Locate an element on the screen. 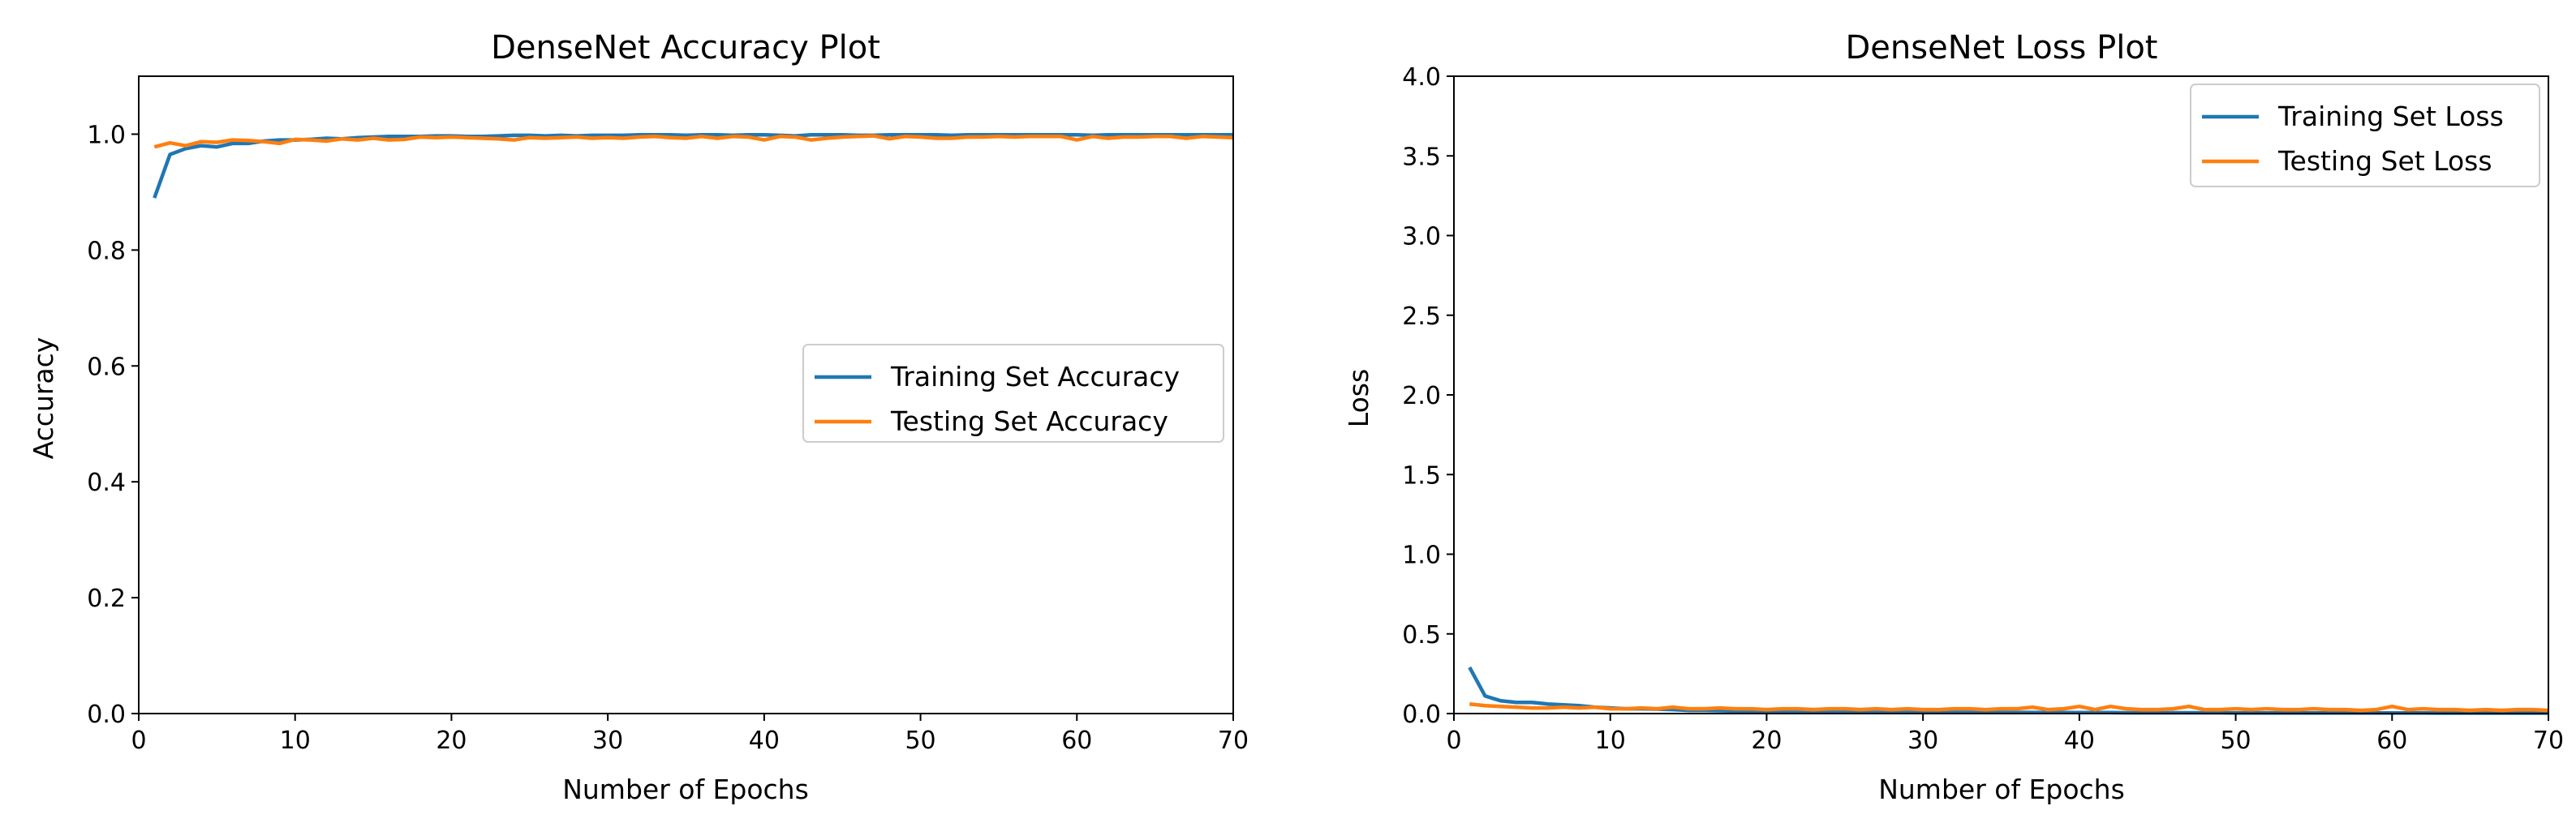  accuracy-chart-xlabel: Number of Epochs is located at coordinates (685, 789).